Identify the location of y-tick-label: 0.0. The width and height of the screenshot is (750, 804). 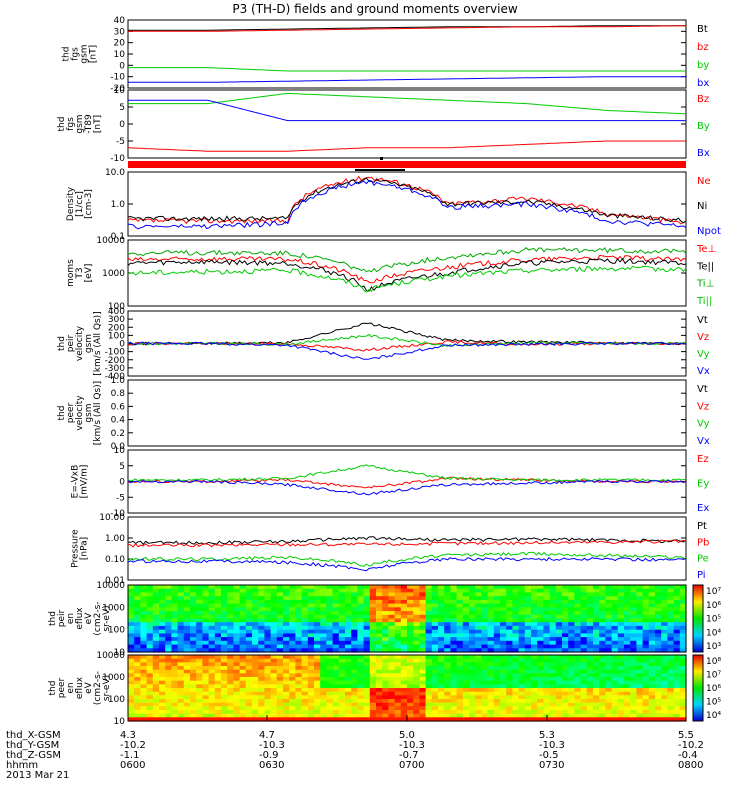
(118, 447).